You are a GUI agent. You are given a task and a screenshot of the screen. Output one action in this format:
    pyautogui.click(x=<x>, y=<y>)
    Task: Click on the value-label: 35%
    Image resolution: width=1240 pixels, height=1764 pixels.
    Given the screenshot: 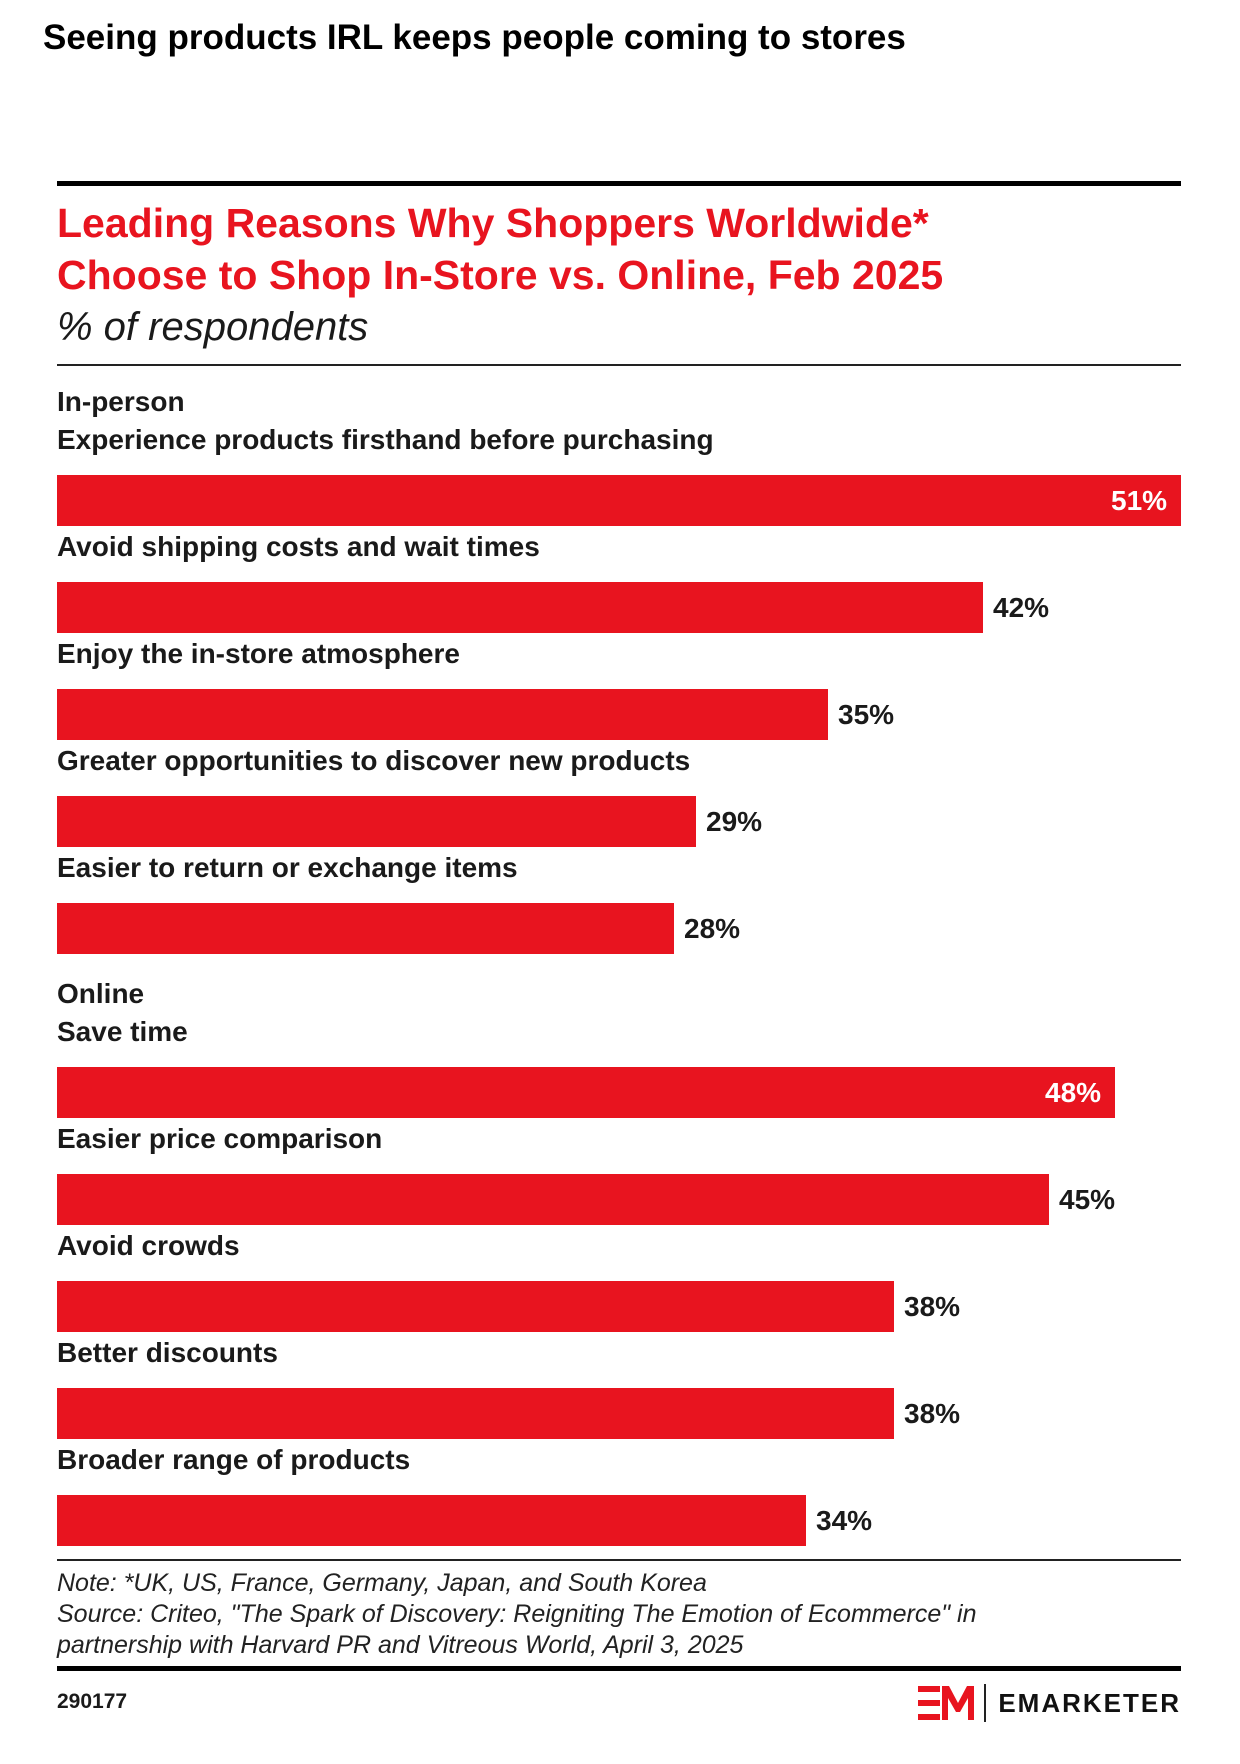 What is the action you would take?
    pyautogui.click(x=866, y=714)
    